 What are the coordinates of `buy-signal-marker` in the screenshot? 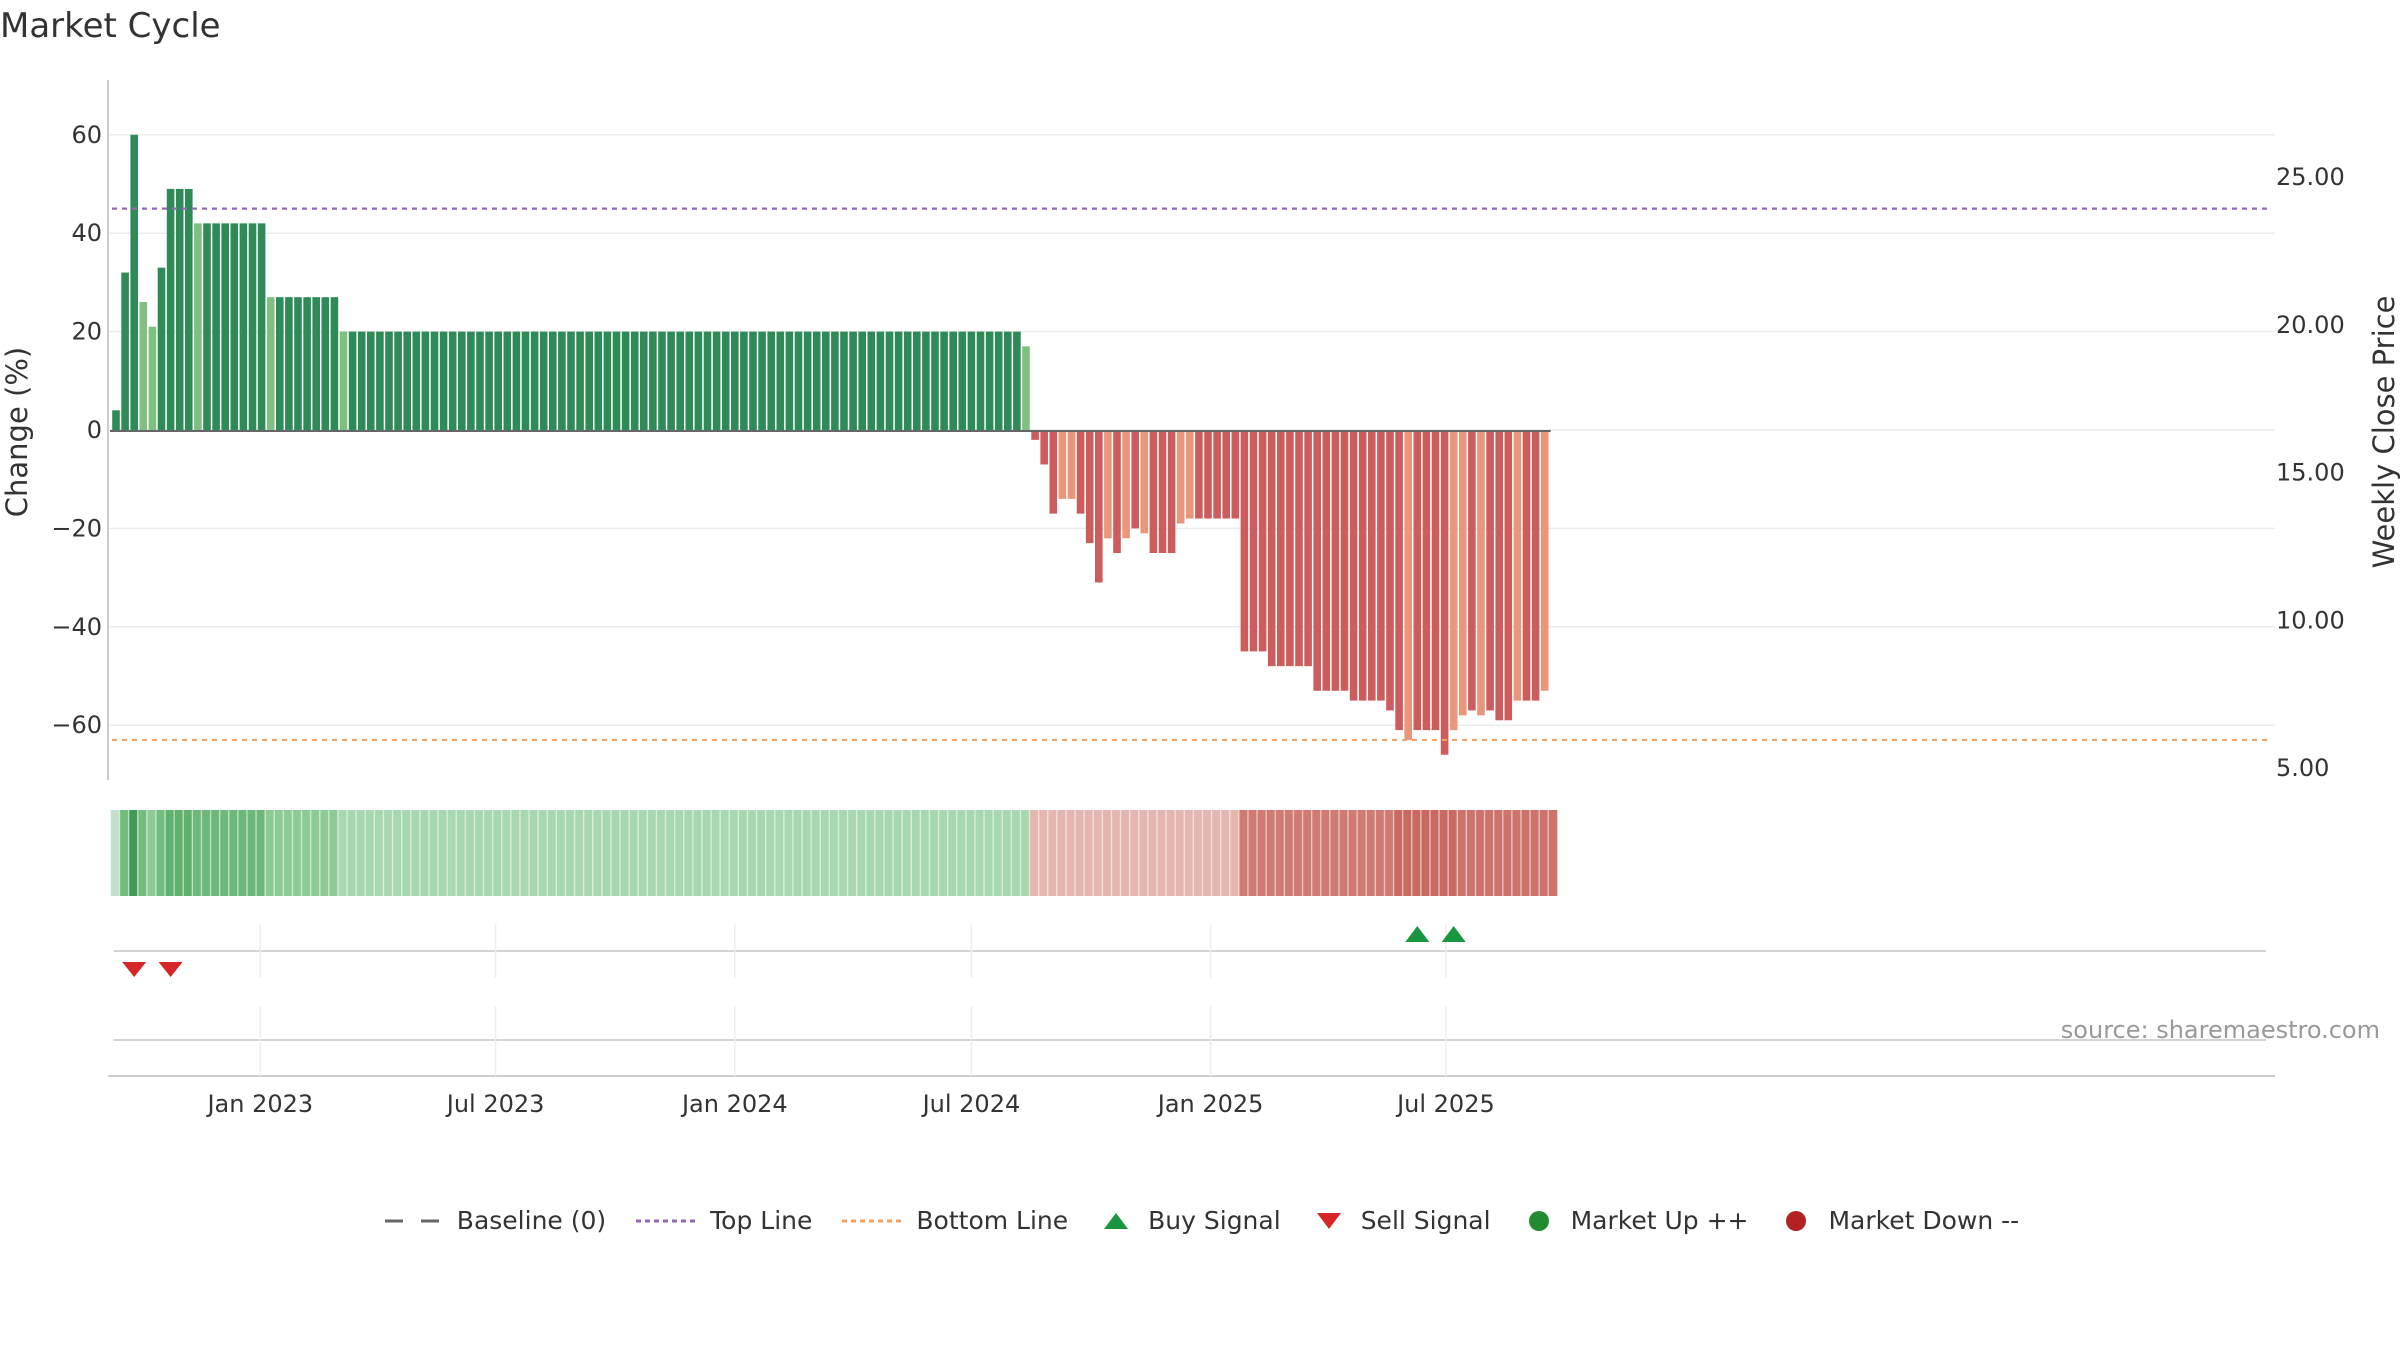 It's located at (1417, 934).